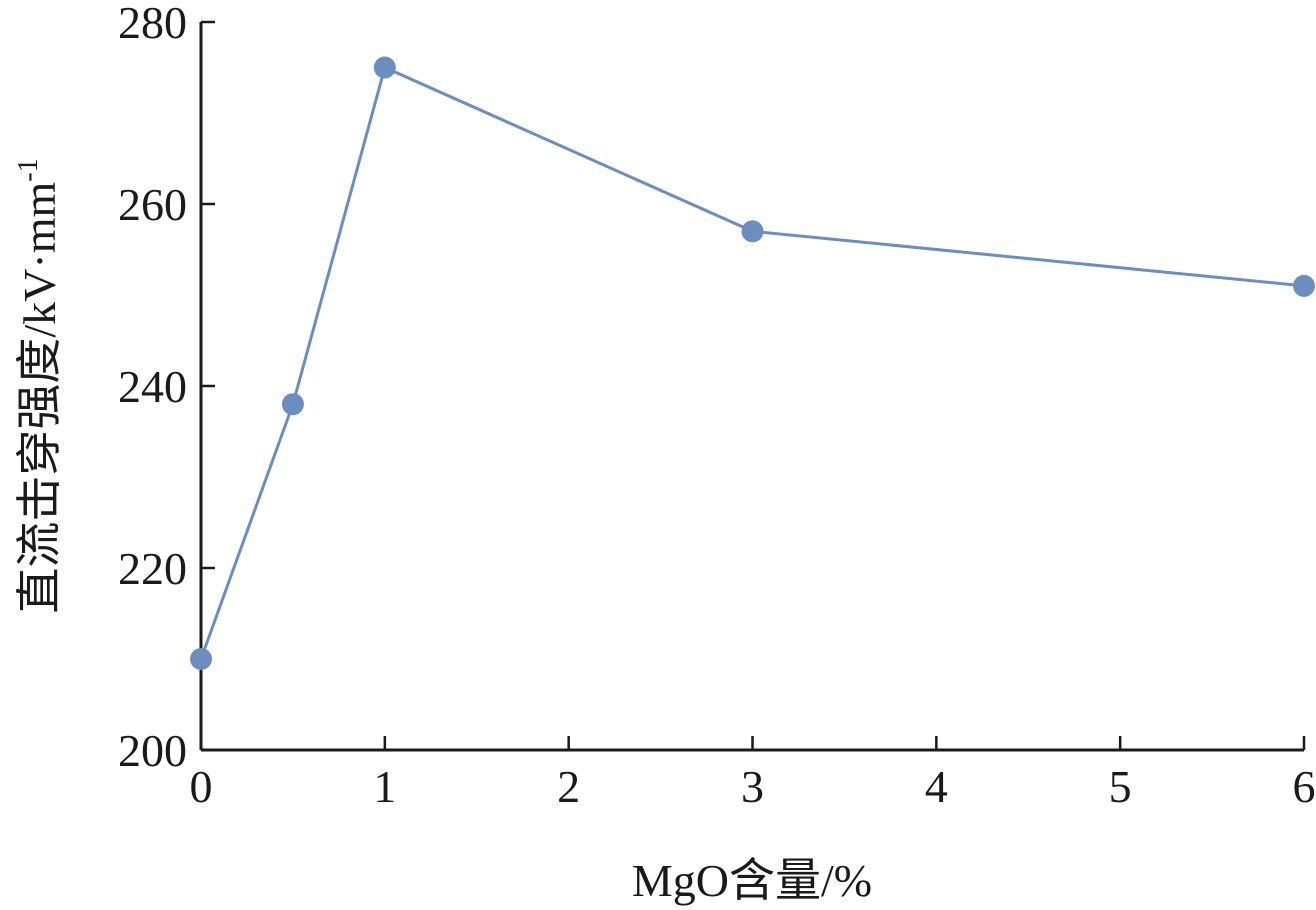 This screenshot has width=1316, height=910. Describe the element at coordinates (201, 786) in the screenshot. I see `x-tick-label: 0` at that location.